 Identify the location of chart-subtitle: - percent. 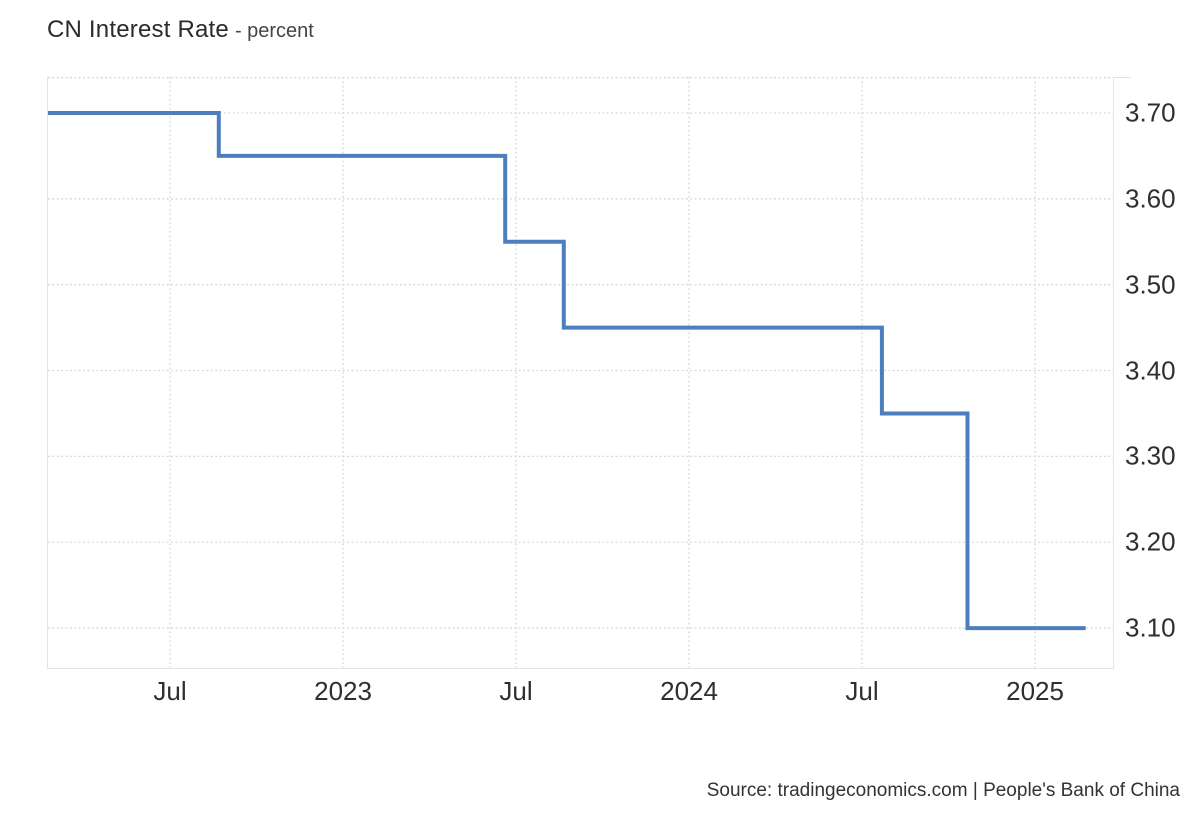
(274, 31).